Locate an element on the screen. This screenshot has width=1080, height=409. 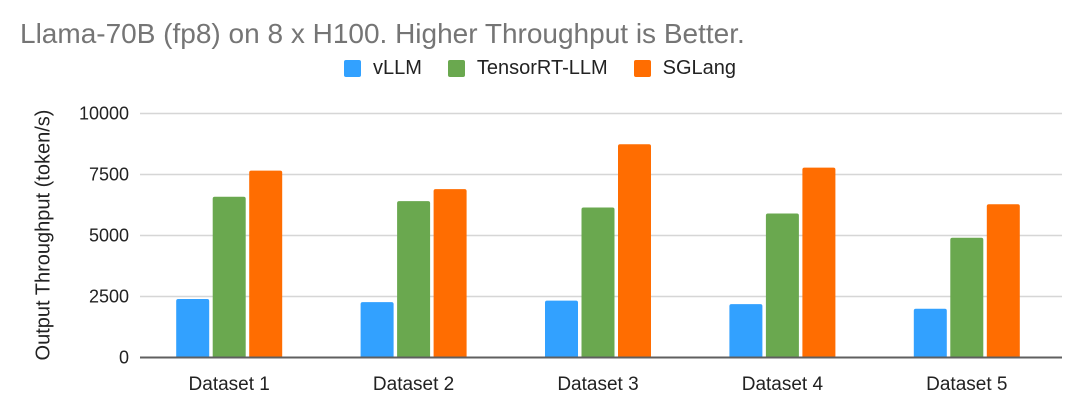
x-tick-label: Dataset 5 is located at coordinates (966, 384).